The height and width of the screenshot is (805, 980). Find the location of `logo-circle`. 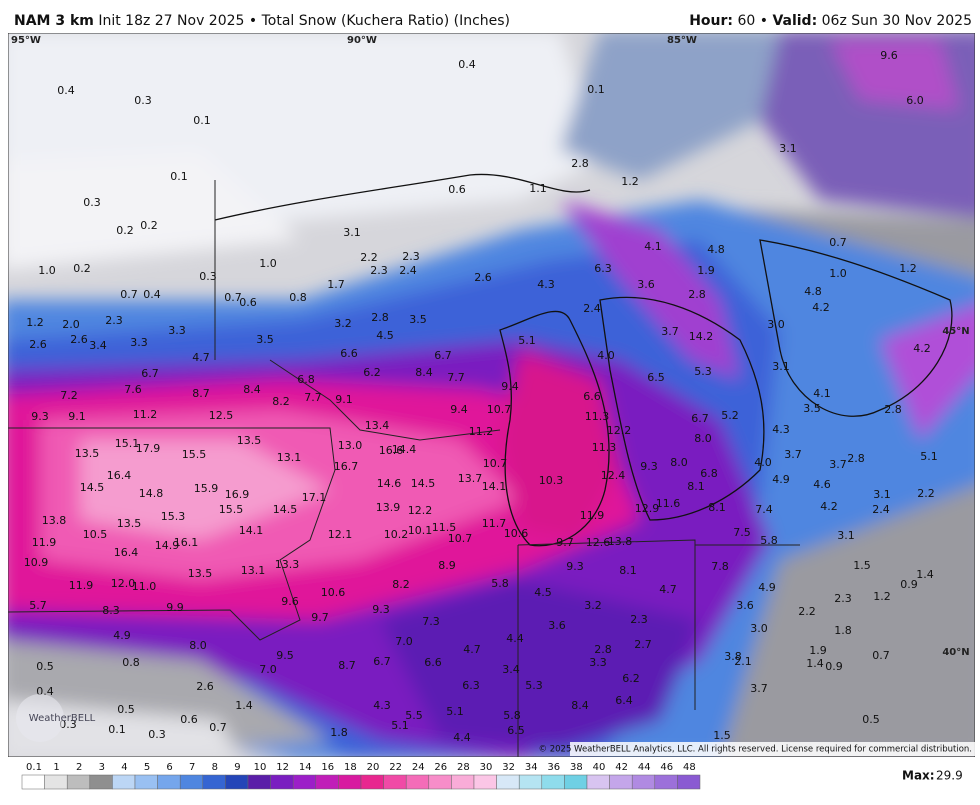

logo-circle is located at coordinates (40, 718).